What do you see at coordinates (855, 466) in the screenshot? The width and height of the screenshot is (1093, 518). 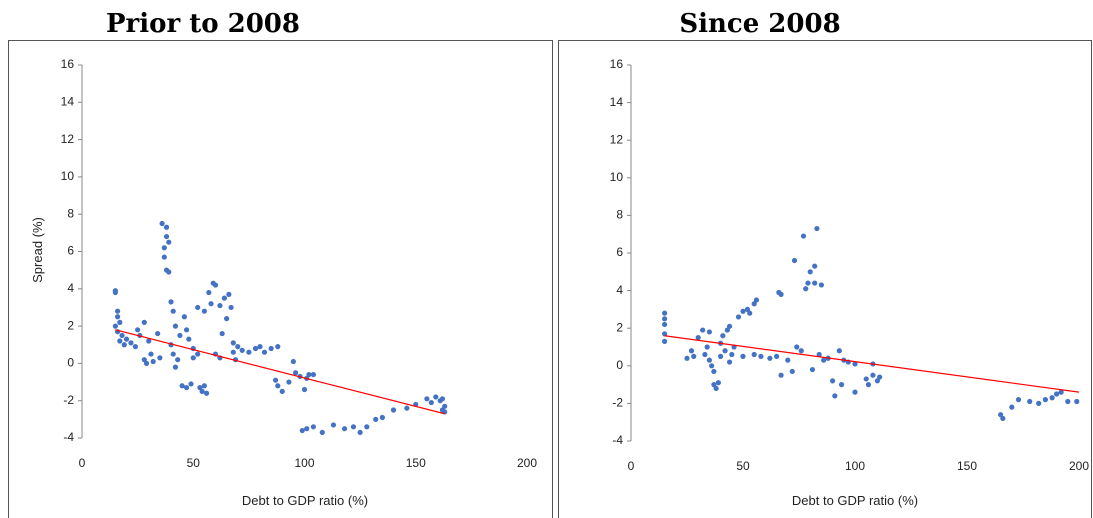 I see `x-tick-label: 100` at bounding box center [855, 466].